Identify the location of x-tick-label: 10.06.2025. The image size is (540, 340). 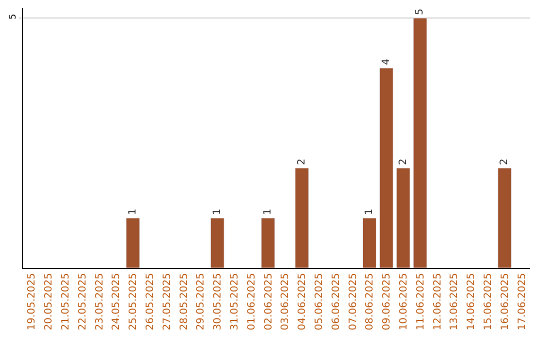
(404, 301).